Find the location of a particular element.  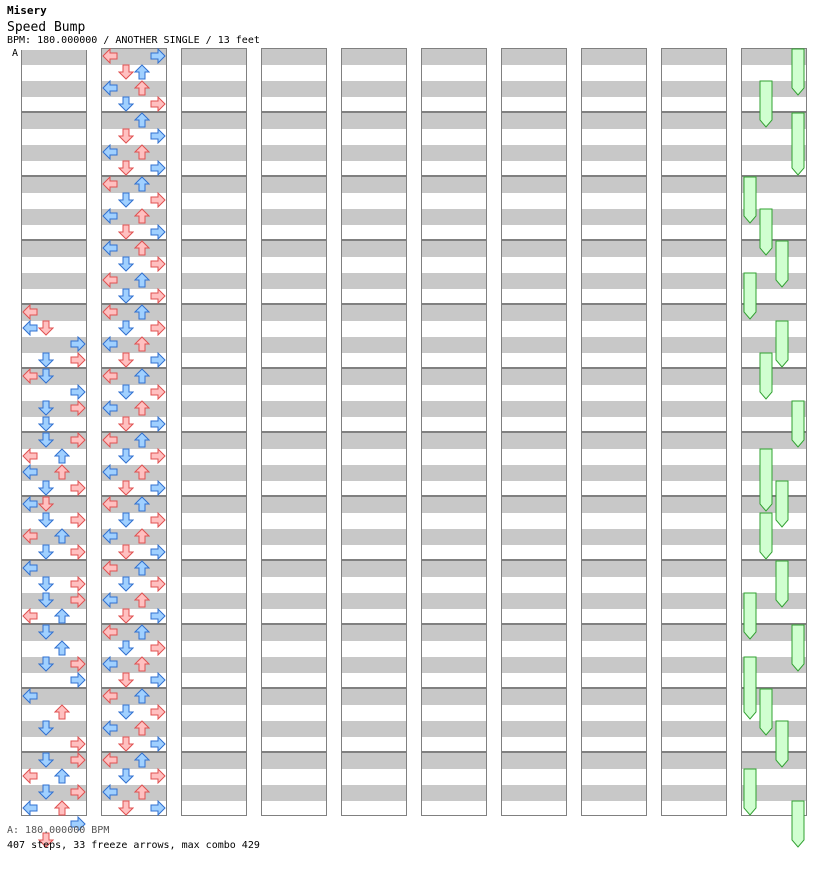

section-marker: A is located at coordinates (15, 53).